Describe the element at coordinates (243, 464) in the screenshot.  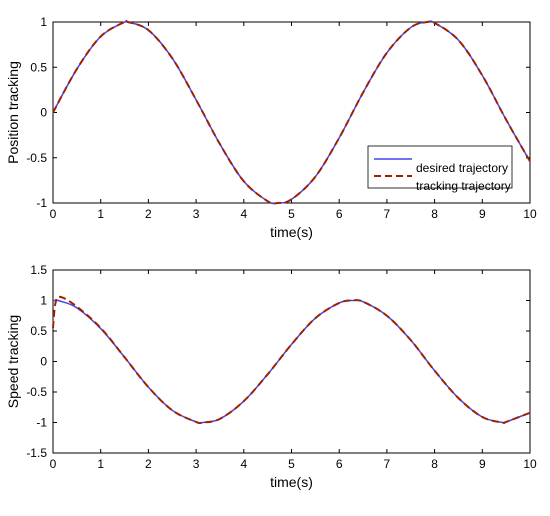
I see `speed-x-tick-label: 4` at that location.